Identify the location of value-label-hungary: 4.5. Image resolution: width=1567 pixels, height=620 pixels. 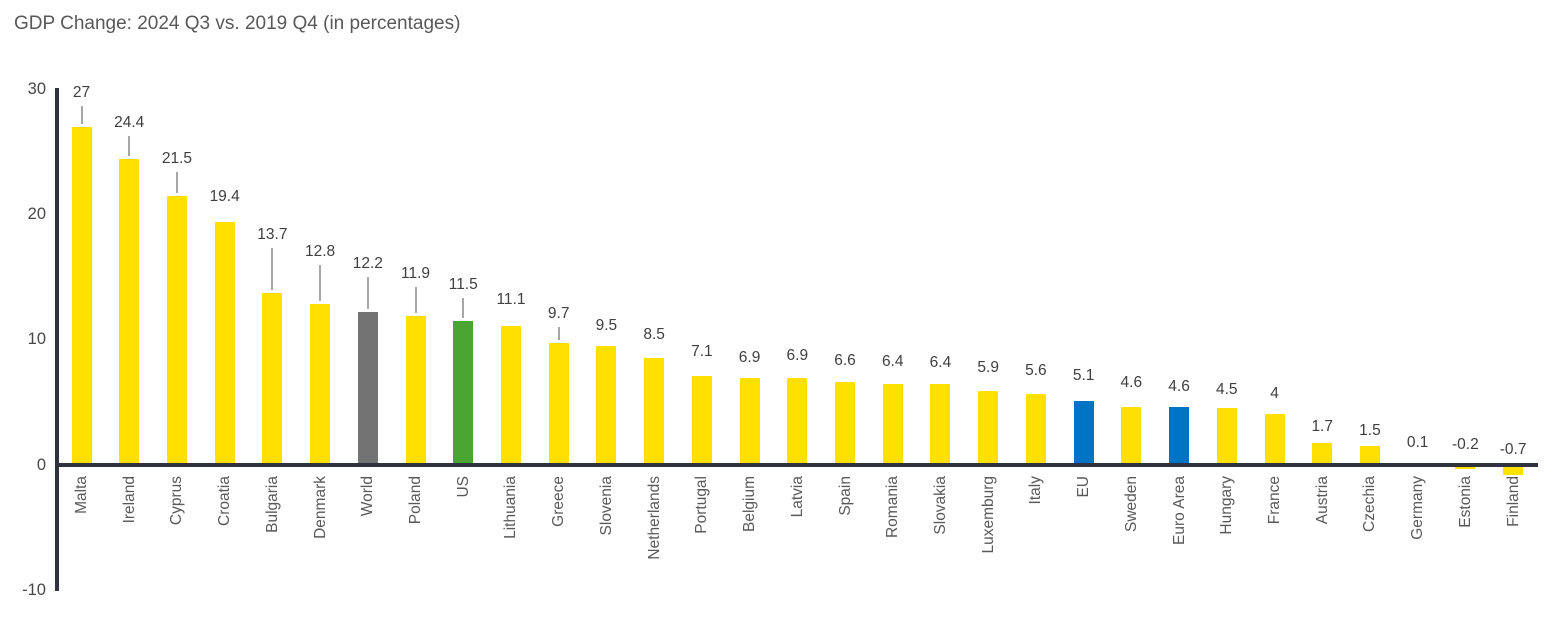
(1226, 390).